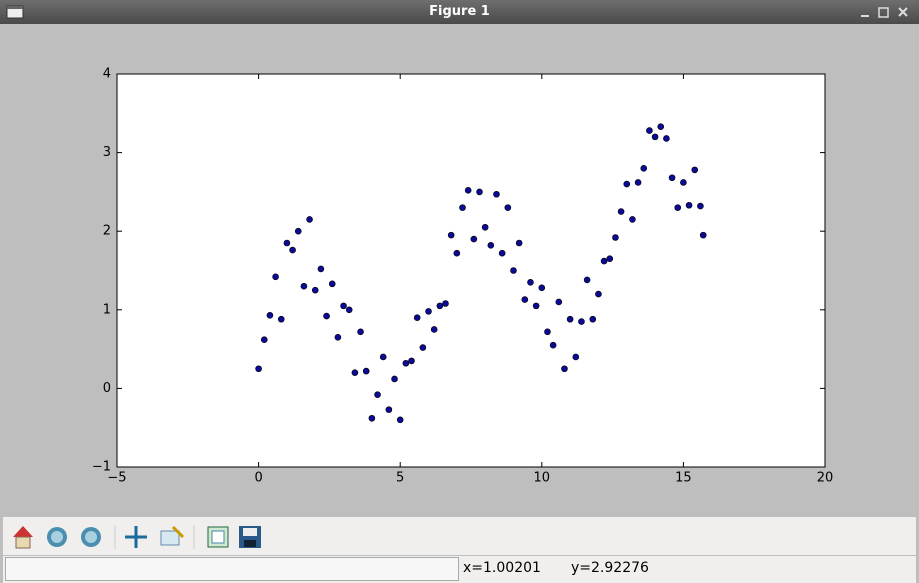 The image size is (919, 583). Describe the element at coordinates (218, 537) in the screenshot. I see `subplots-button` at that location.